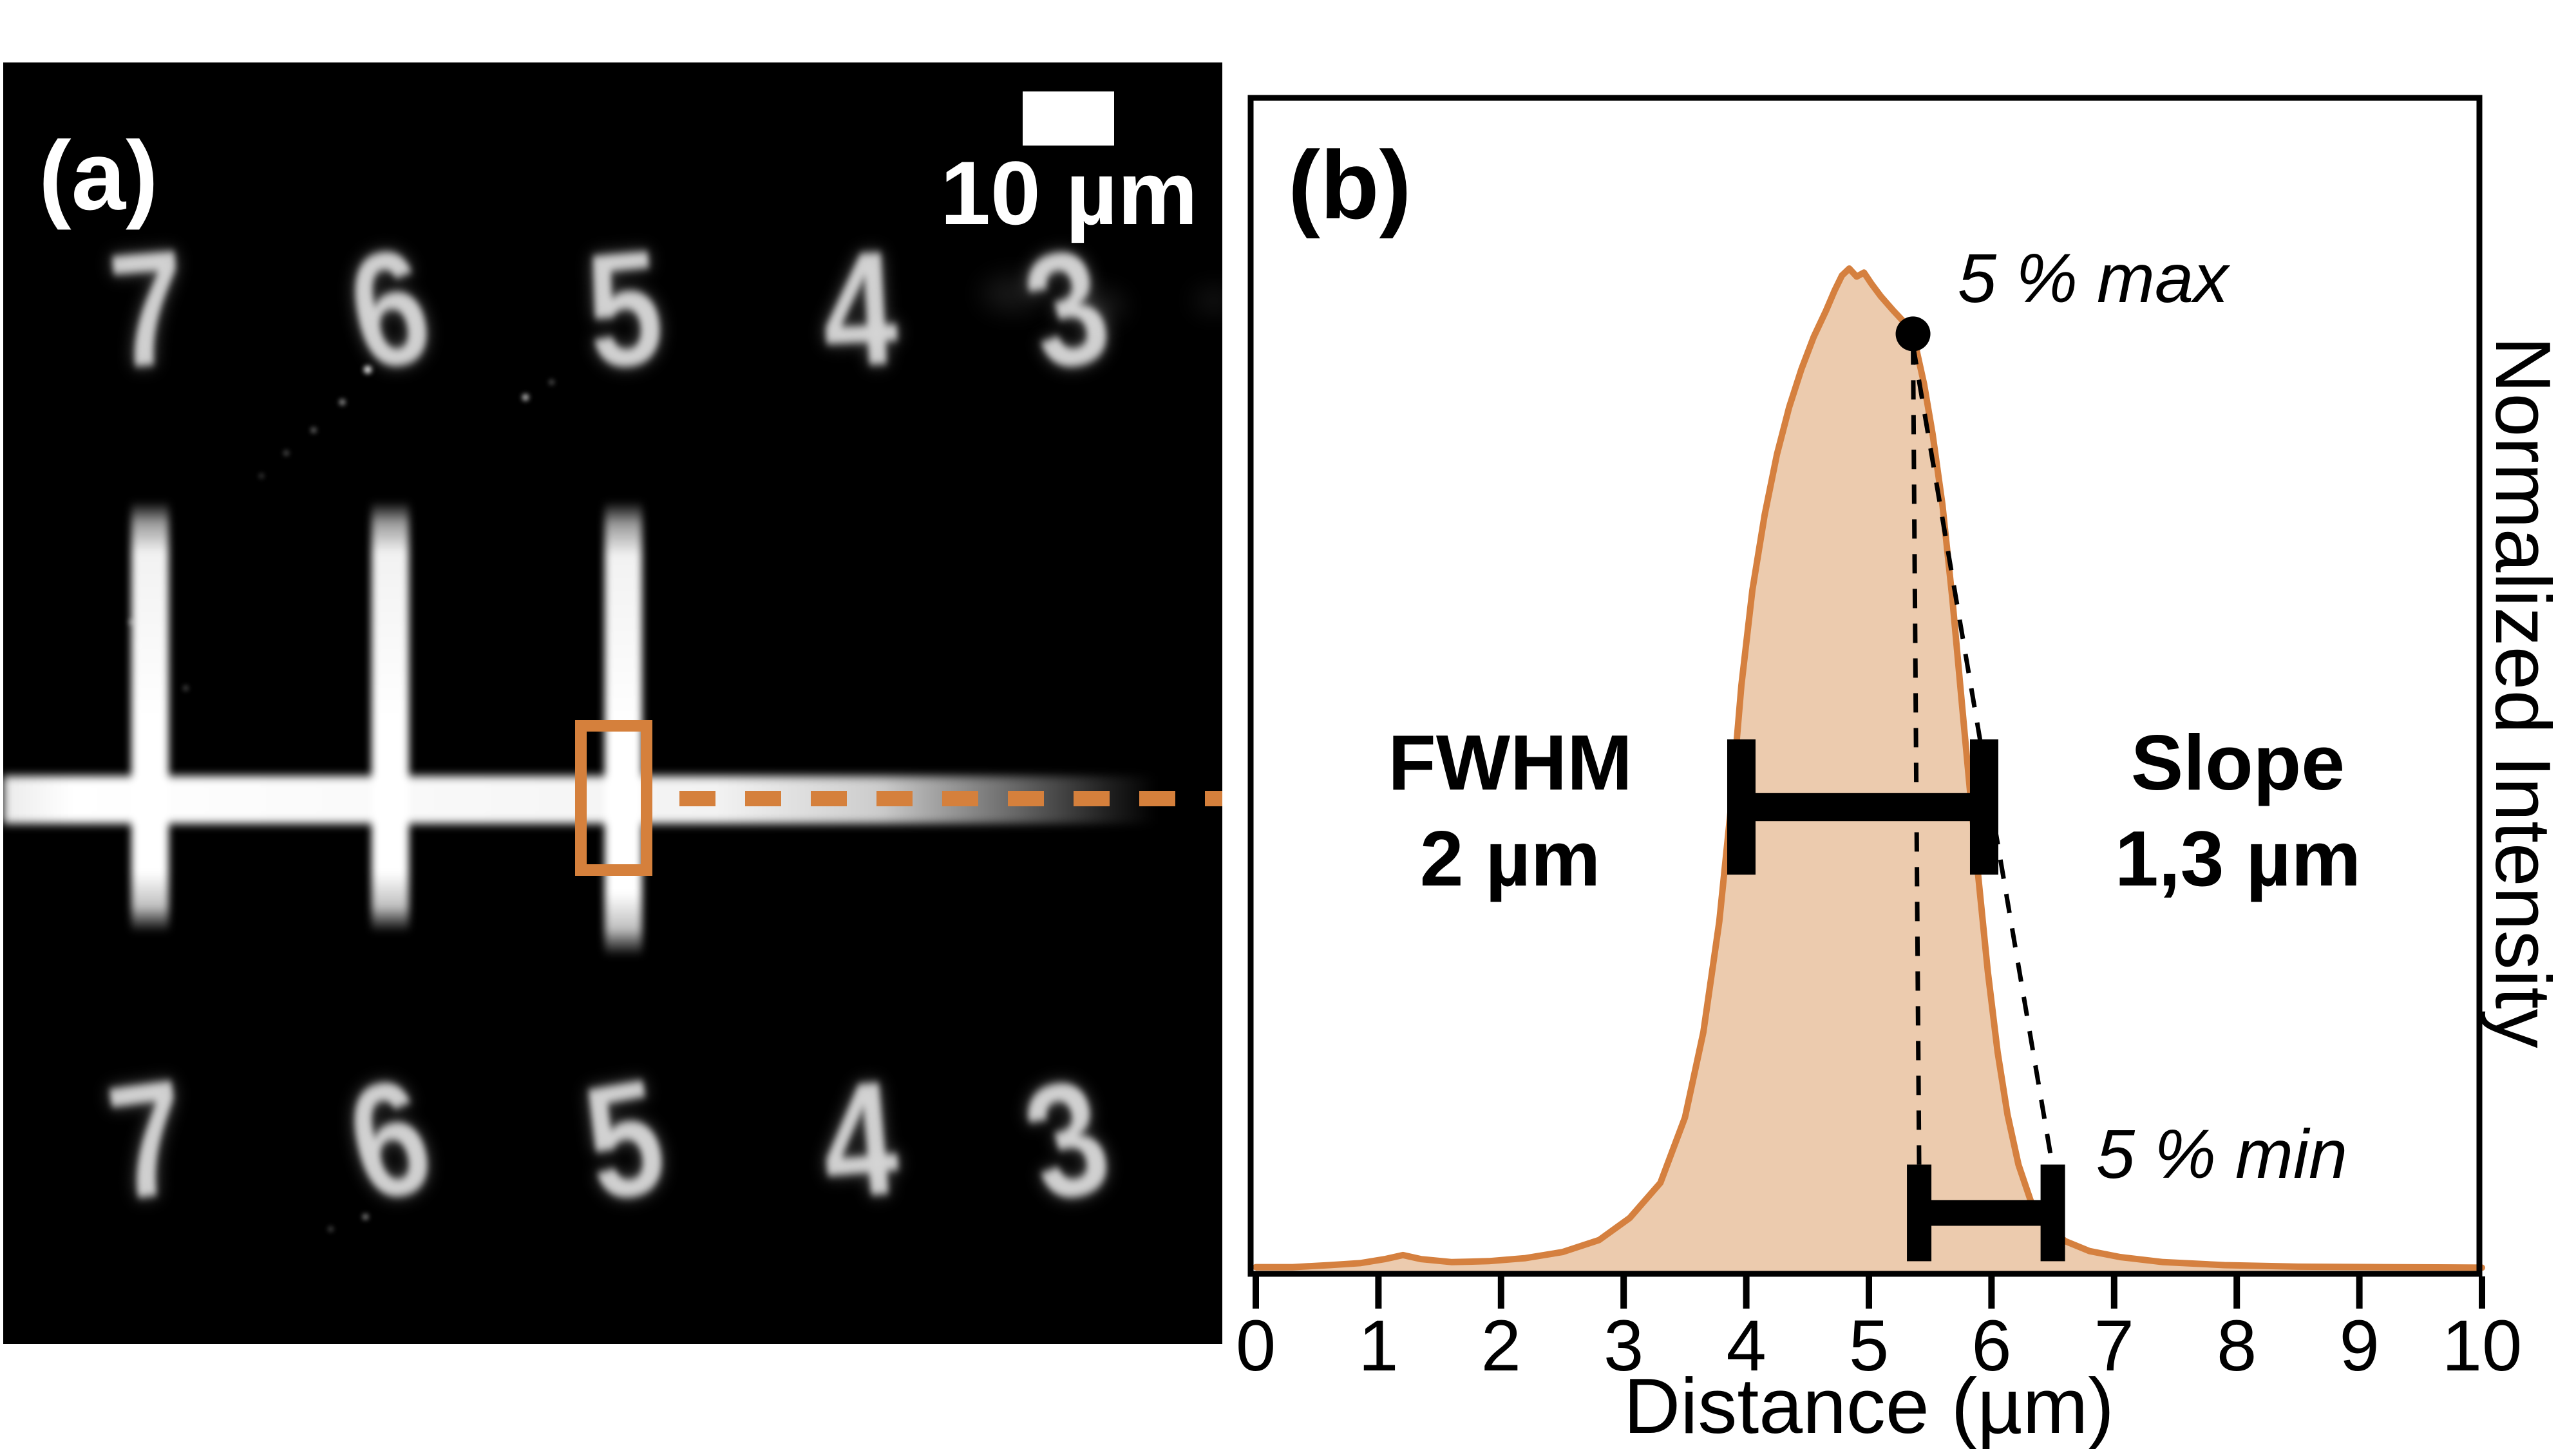  Describe the element at coordinates (1378, 1345) in the screenshot. I see `x-tick-label: 1` at that location.